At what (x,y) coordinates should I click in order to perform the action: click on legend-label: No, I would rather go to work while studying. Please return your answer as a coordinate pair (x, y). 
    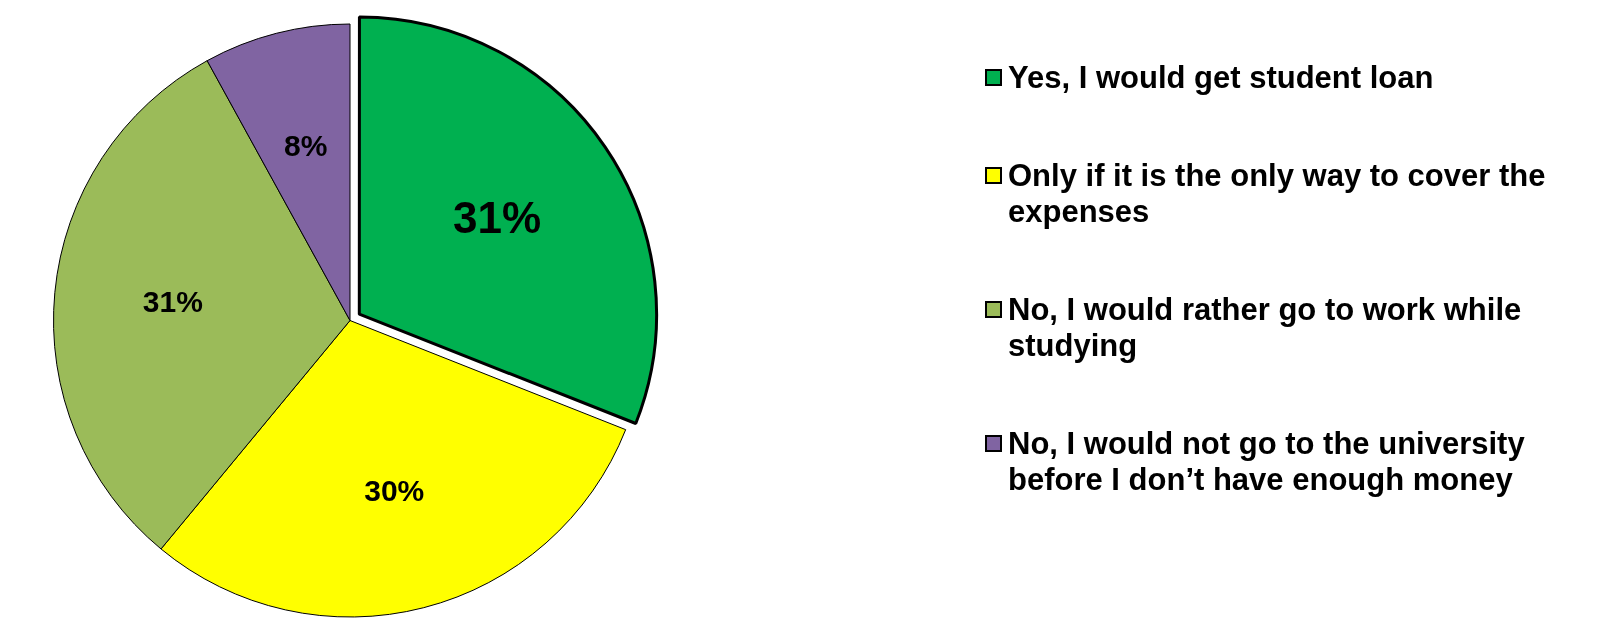
    Looking at the image, I should click on (1265, 328).